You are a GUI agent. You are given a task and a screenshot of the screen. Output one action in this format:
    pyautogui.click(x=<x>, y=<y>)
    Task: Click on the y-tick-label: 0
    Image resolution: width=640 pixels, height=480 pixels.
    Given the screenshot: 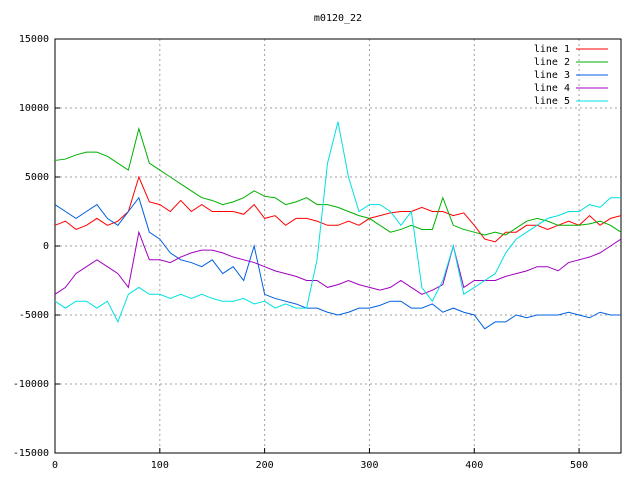 What is the action you would take?
    pyautogui.click(x=46, y=246)
    